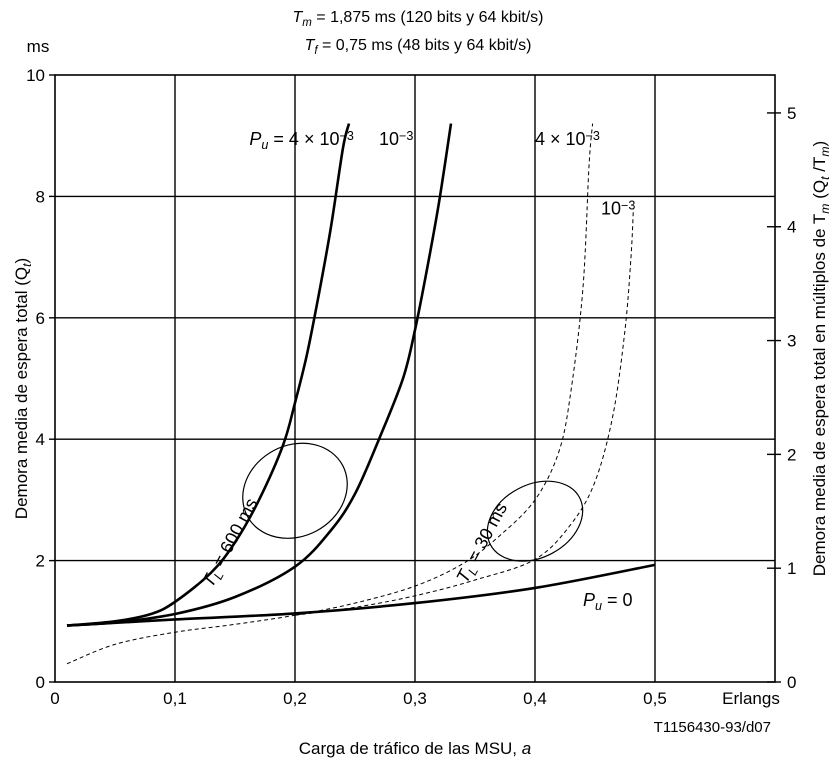 This screenshot has height=762, width=838. What do you see at coordinates (415, 698) in the screenshot?
I see `x-tick-label: 0,3` at bounding box center [415, 698].